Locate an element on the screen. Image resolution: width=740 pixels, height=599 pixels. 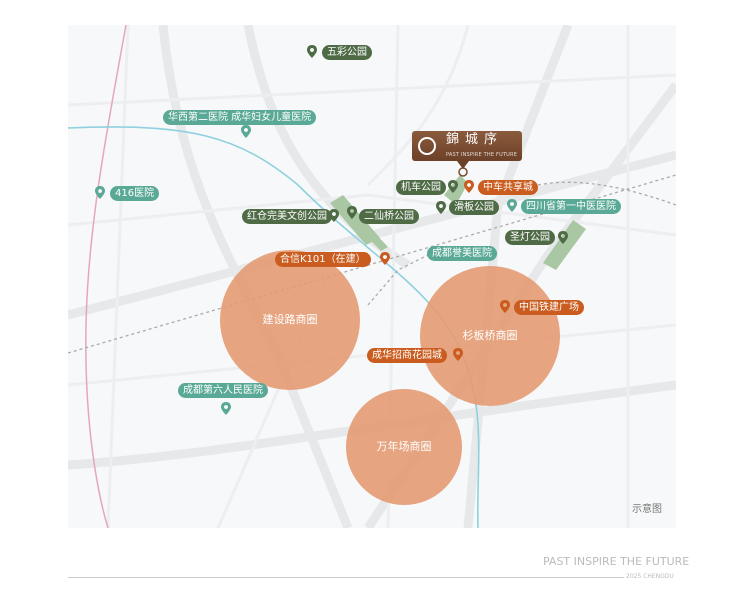
brand-logo-icon is located at coordinates (427, 146).